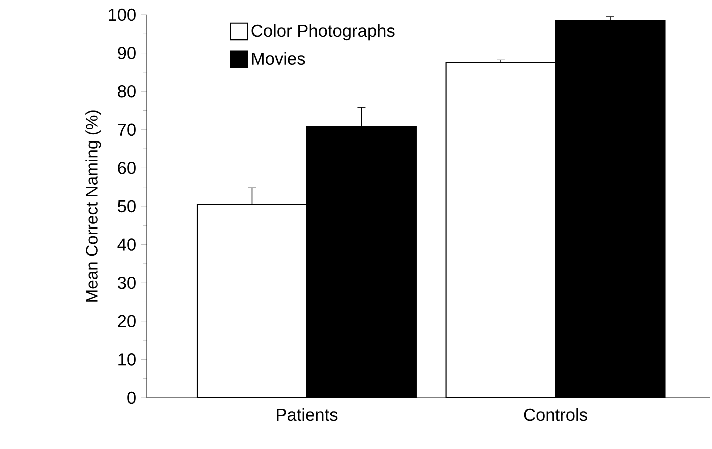 The height and width of the screenshot is (449, 712). I want to click on y-tick-label: 70, so click(127, 130).